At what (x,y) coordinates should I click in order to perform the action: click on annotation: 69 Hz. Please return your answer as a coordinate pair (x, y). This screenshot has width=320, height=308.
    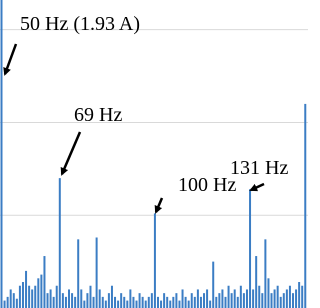
    Looking at the image, I should click on (98, 115).